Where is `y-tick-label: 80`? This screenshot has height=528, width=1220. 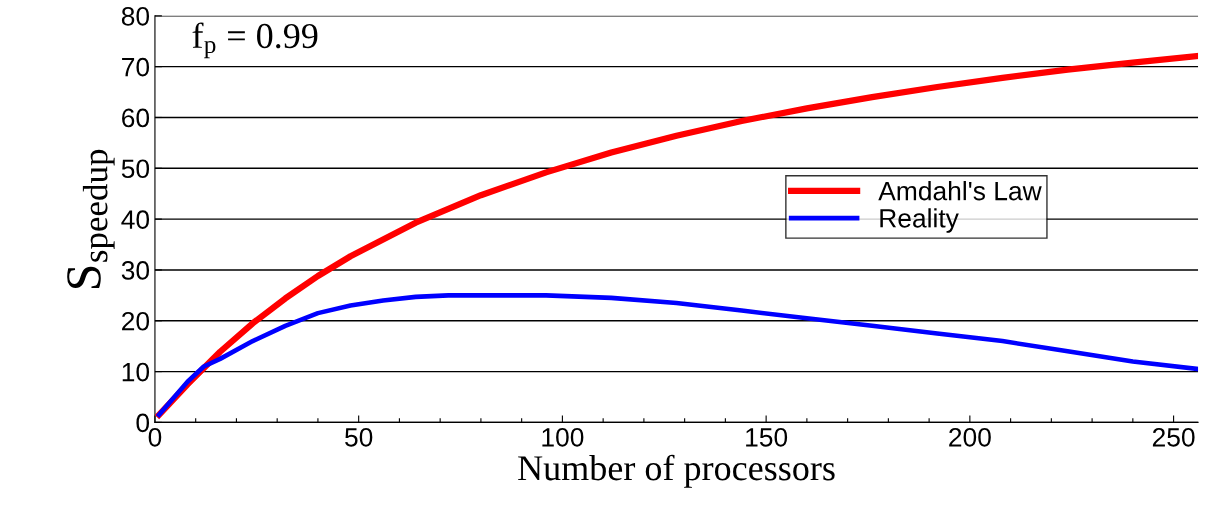
y-tick-label: 80 is located at coordinates (135, 16).